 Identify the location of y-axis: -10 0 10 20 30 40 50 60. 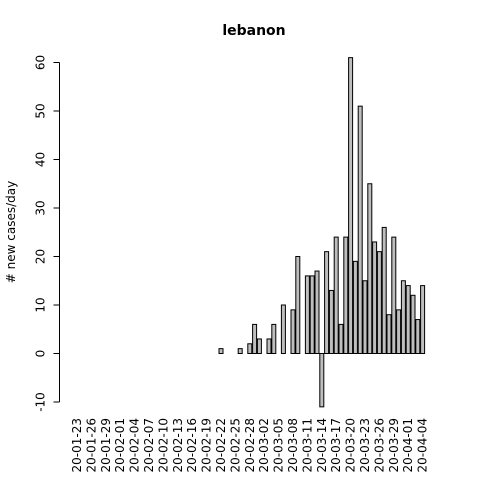
(47, 233).